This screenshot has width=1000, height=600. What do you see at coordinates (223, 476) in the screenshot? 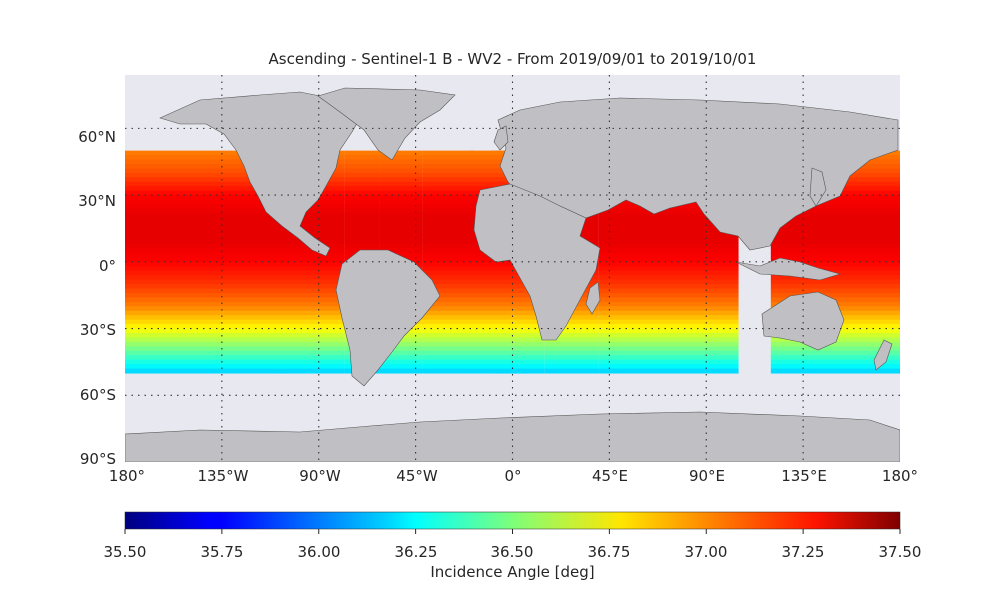
I see `x-tick-label: 135°W` at bounding box center [223, 476].